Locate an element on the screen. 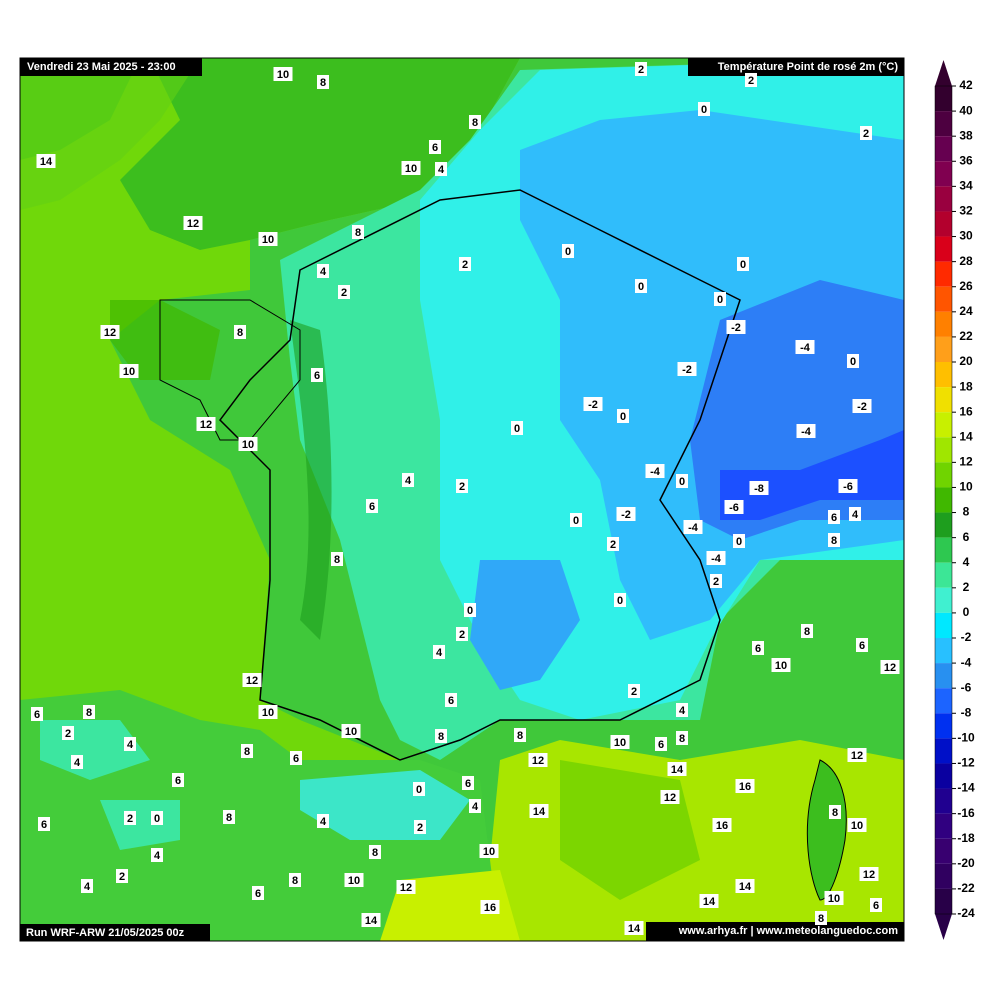 The image size is (1000, 1005). run-info: Run WRF-ARW 21/05/2025 00z is located at coordinates (105, 933).